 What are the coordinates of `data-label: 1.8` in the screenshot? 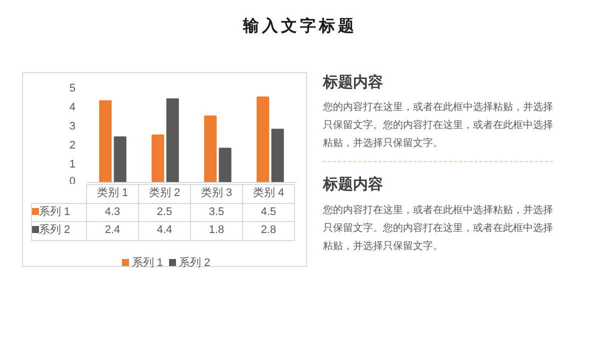 It's located at (216, 231).